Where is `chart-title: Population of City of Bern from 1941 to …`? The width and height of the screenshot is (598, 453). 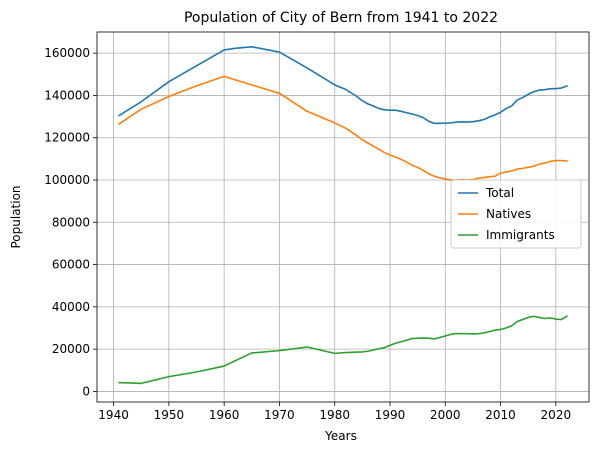 chart-title: Population of City of Bern from 1941 to … is located at coordinates (341, 18).